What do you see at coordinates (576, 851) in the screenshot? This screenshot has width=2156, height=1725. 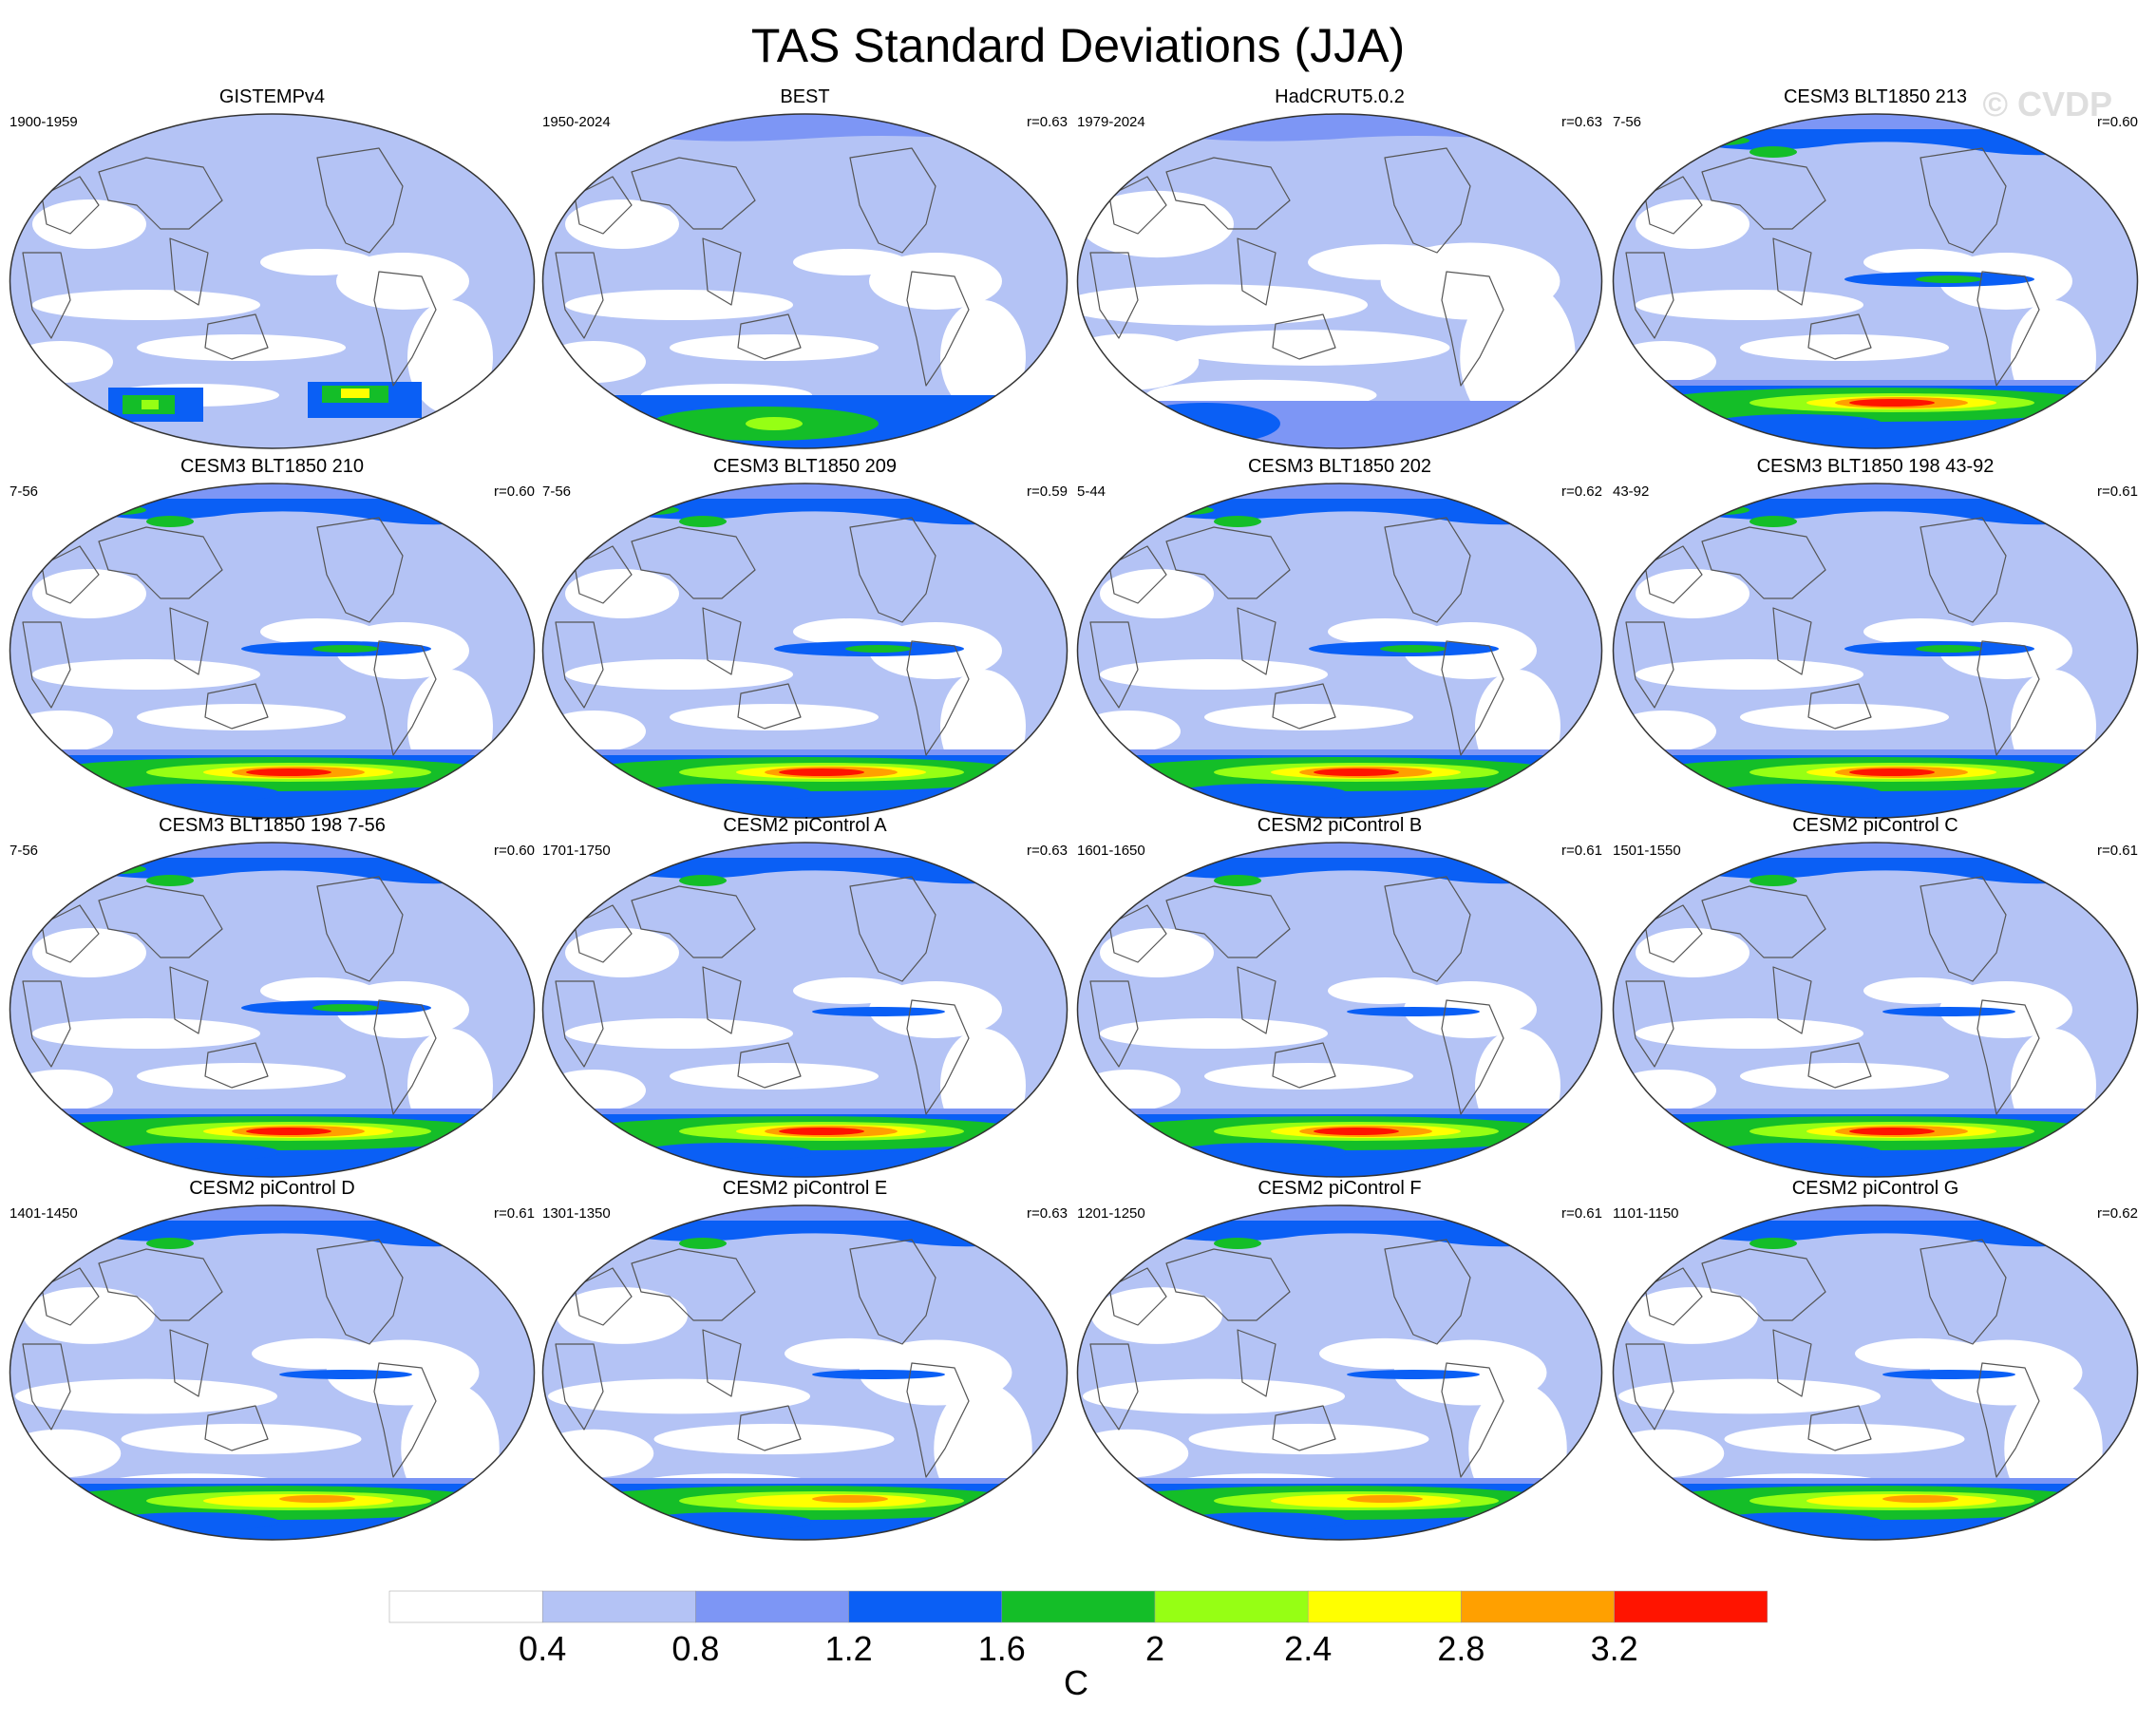 I see `panel-years: 1701-1750` at bounding box center [576, 851].